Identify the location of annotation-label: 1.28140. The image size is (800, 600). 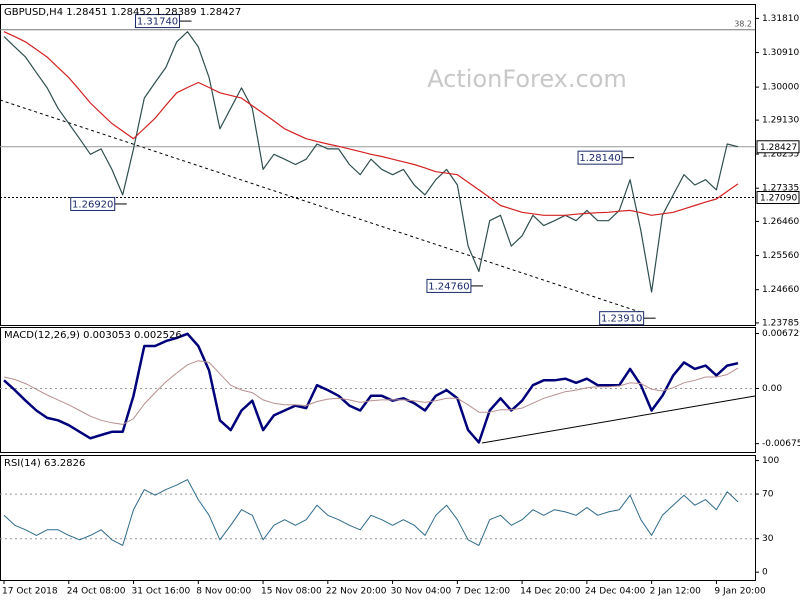
(599, 158).